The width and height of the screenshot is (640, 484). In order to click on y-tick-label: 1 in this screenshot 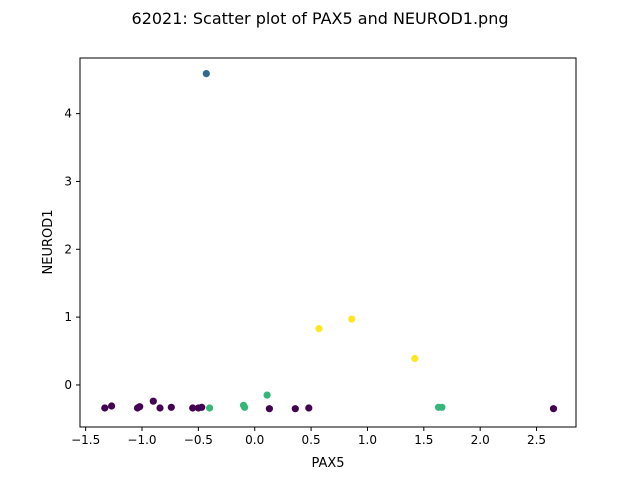, I will do `click(68, 317)`.